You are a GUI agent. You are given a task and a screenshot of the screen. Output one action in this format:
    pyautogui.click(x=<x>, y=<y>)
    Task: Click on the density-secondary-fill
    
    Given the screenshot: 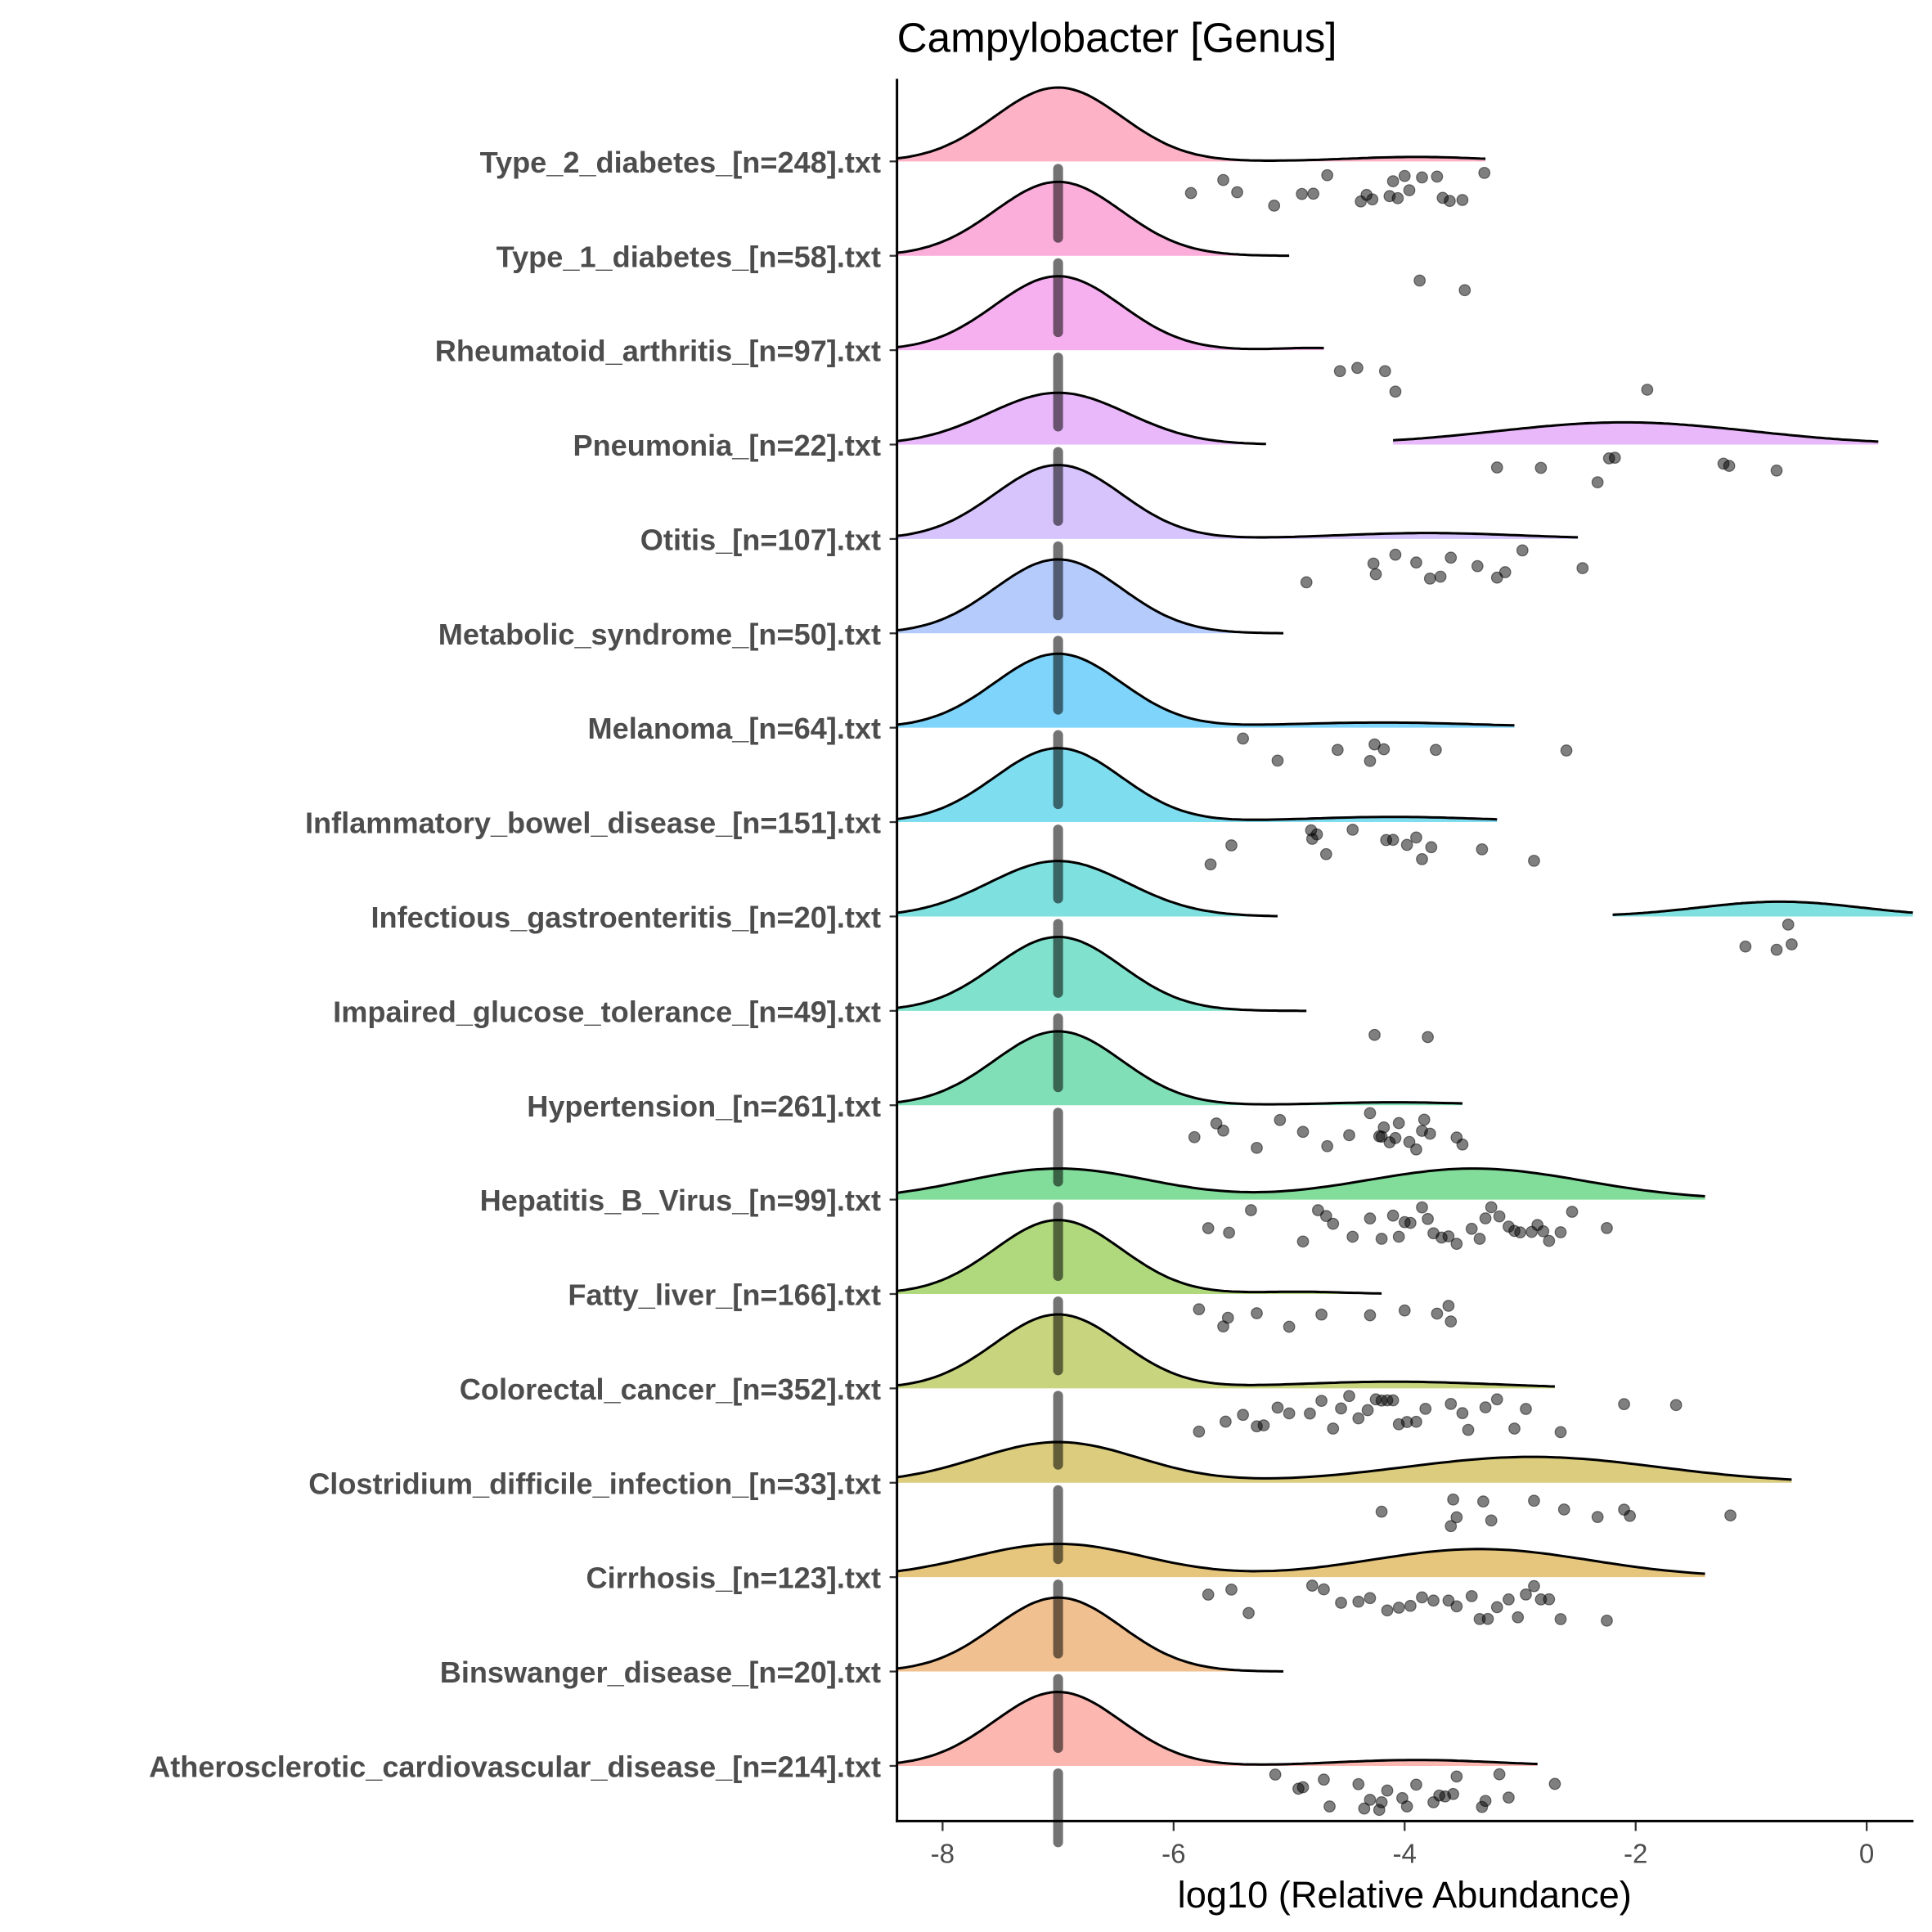 What is the action you would take?
    pyautogui.click(x=1636, y=434)
    